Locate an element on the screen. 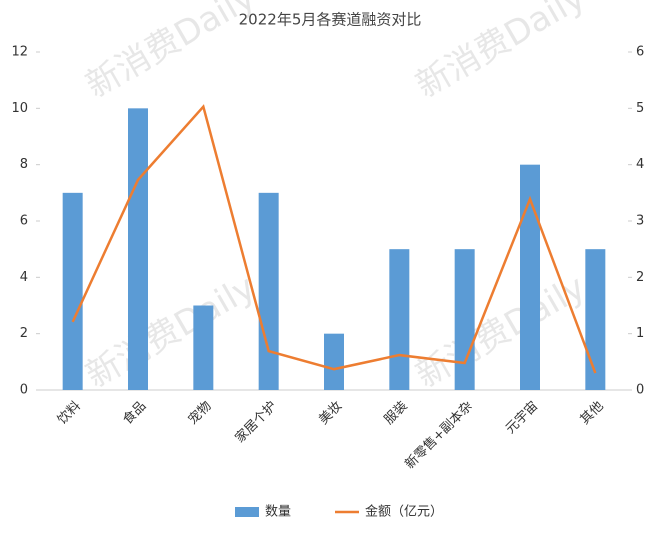 Image resolution: width=660 pixels, height=542 pixels. y2-tick-label: 5 is located at coordinates (640, 108).